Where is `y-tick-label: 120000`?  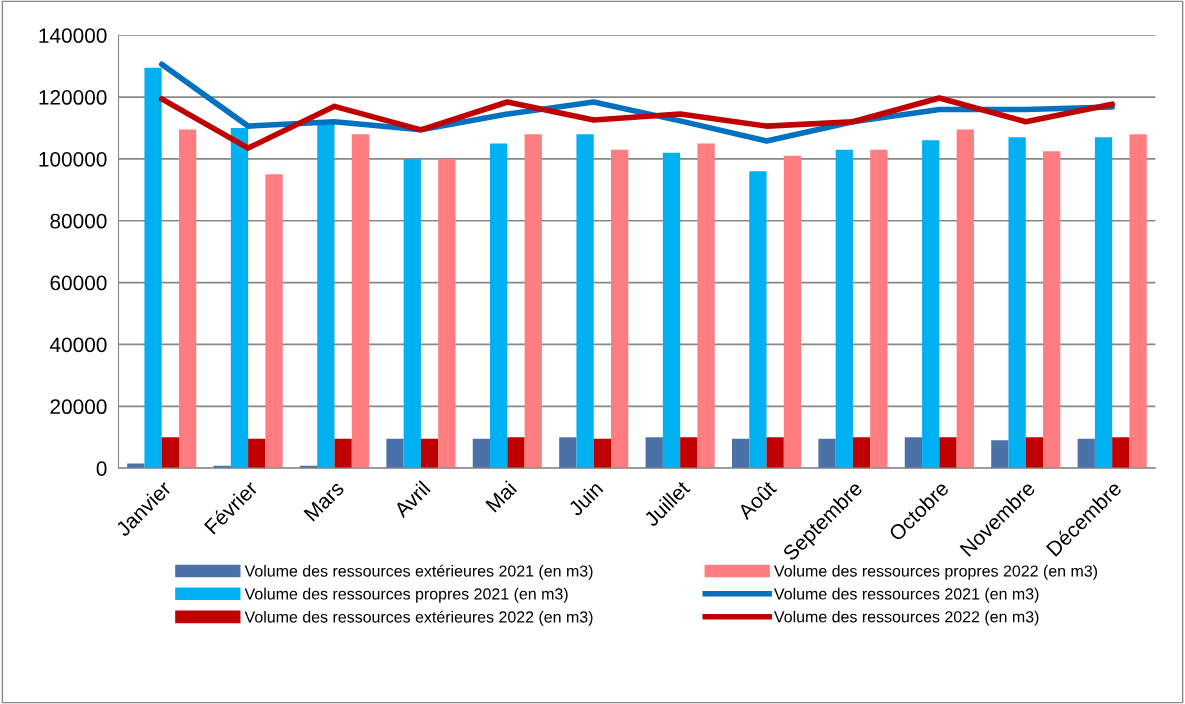
y-tick-label: 120000 is located at coordinates (73, 97).